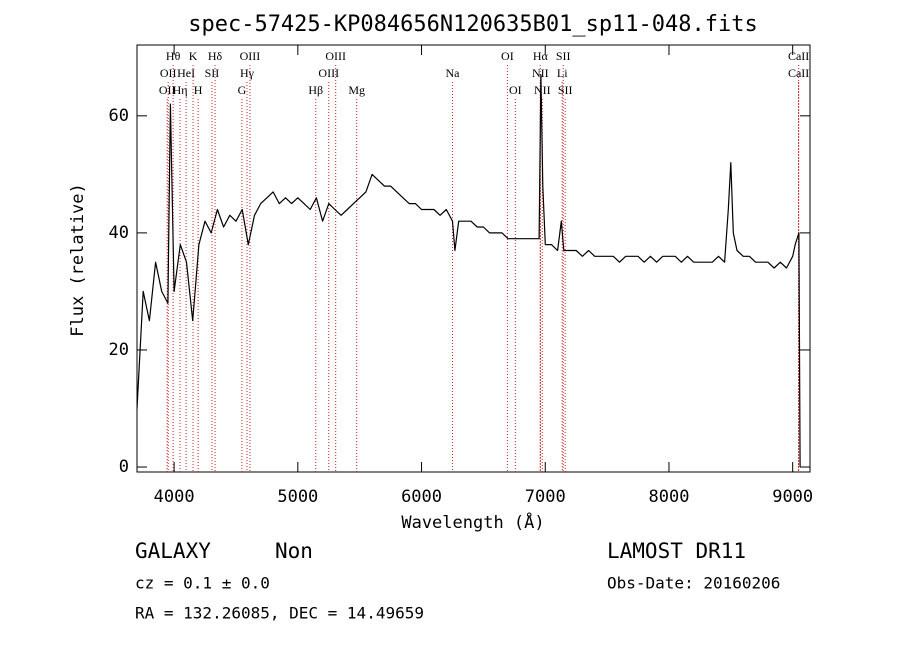 This screenshot has height=649, width=900. What do you see at coordinates (119, 233) in the screenshot?
I see `y-tick-label: 40` at bounding box center [119, 233].